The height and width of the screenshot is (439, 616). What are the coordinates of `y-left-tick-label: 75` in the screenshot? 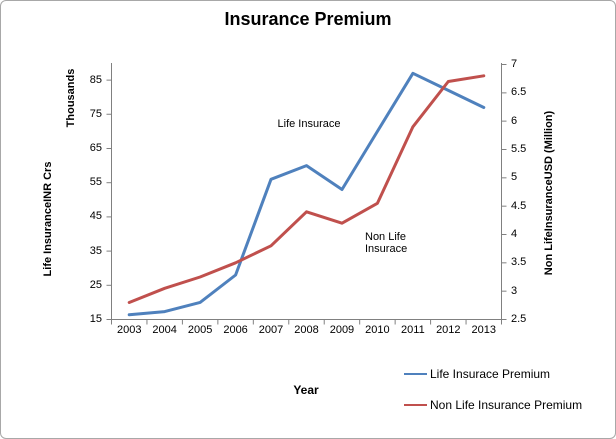 It's located at (95, 113).